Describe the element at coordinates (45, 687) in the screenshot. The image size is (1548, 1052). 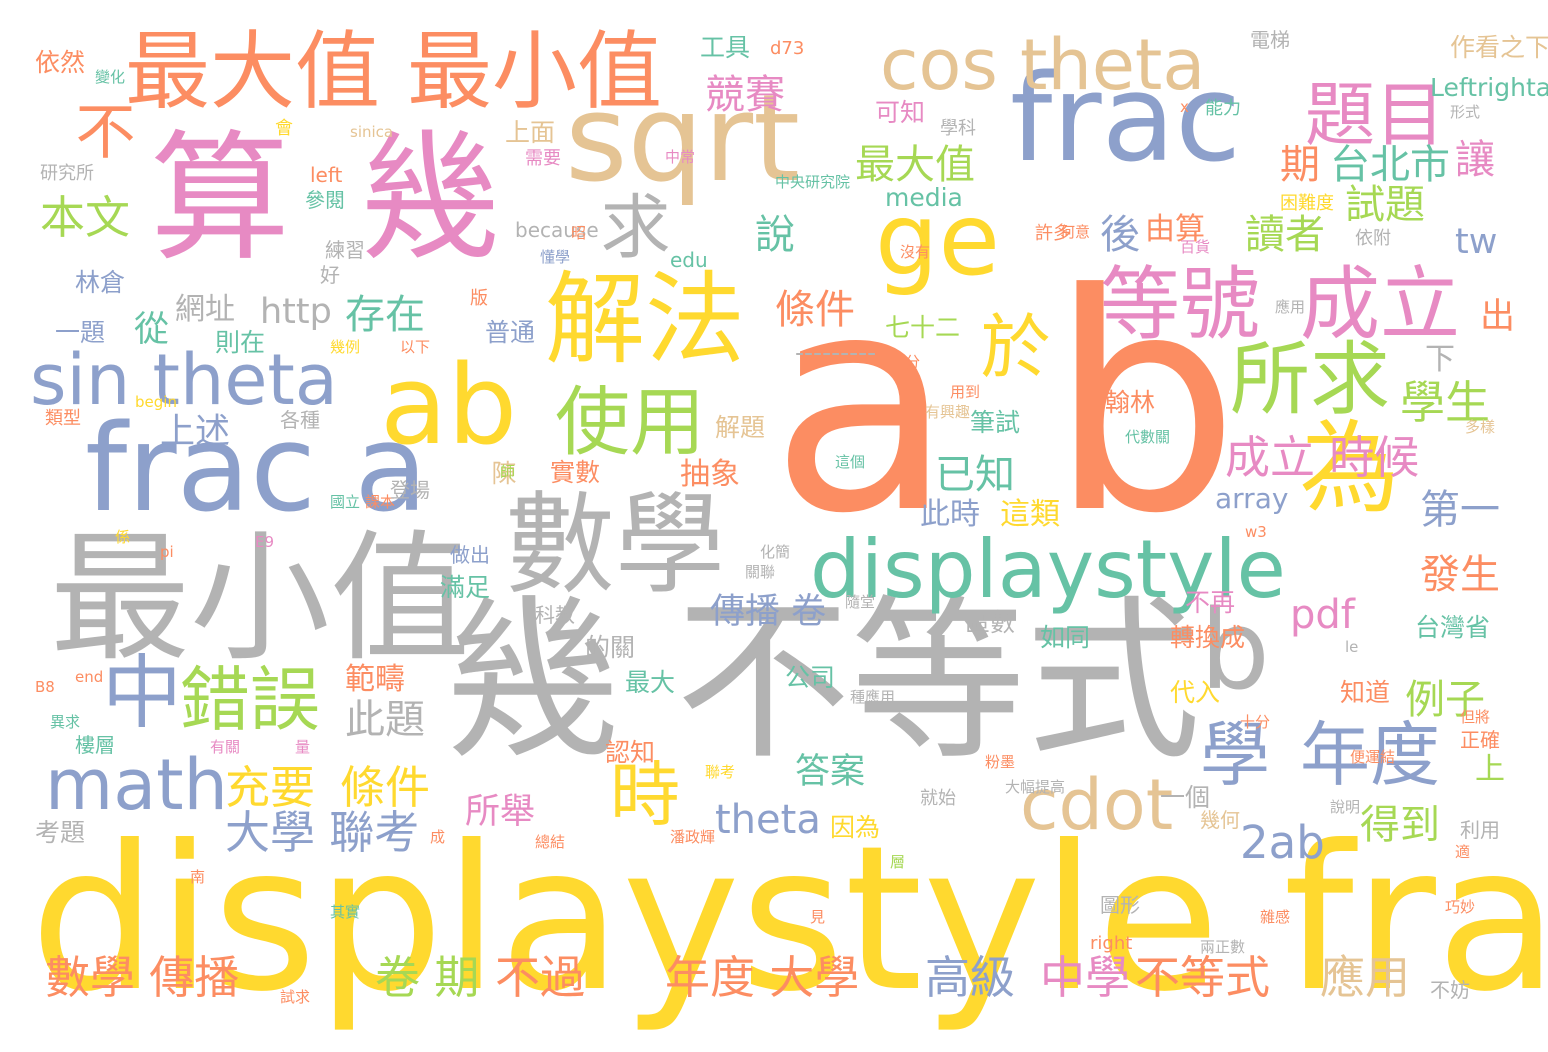
I see `cloud-word: B8` at that location.